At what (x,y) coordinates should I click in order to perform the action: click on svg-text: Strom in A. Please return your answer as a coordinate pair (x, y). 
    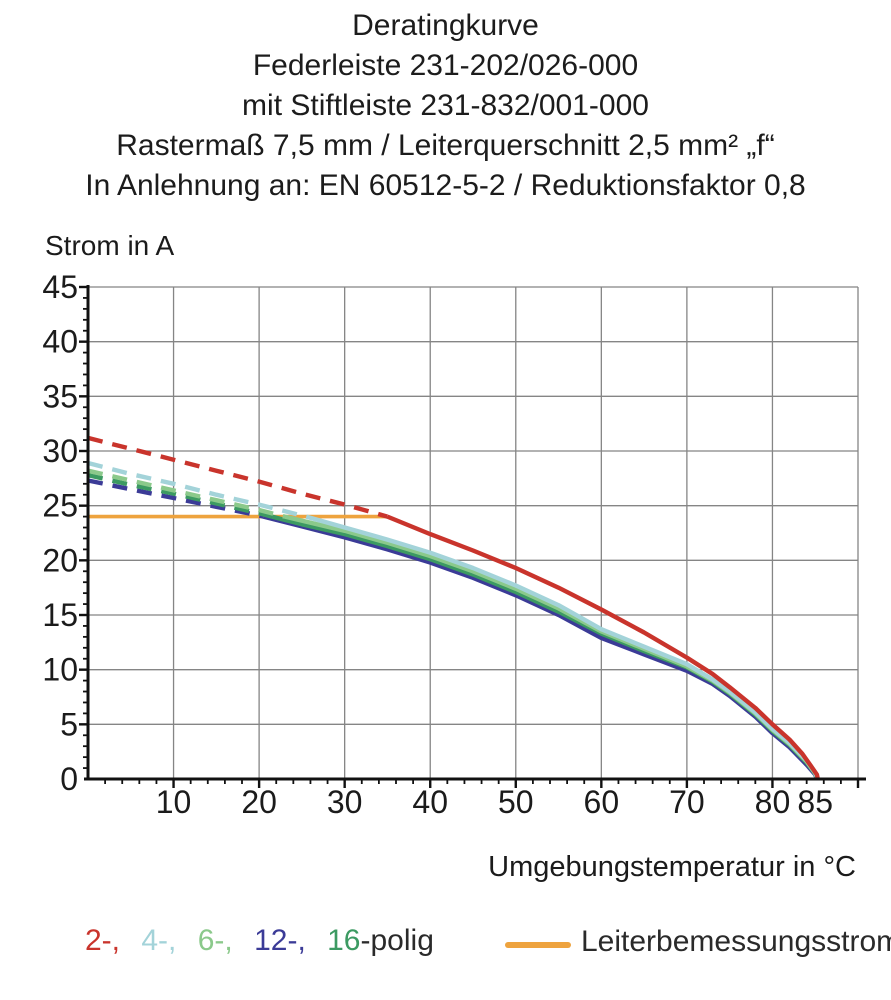
    Looking at the image, I should click on (109, 245).